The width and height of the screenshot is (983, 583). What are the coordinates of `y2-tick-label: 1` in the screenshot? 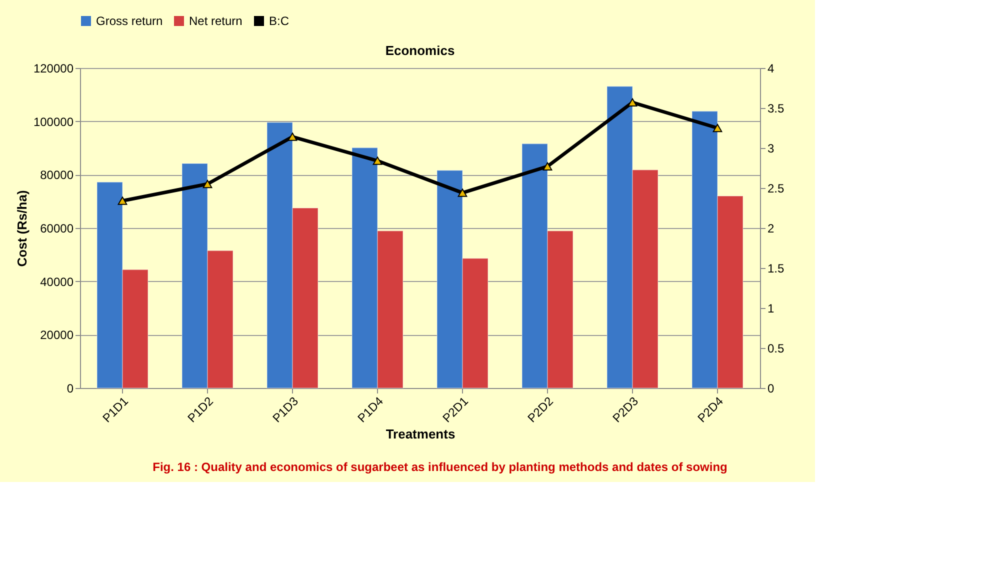 It's located at (771, 309).